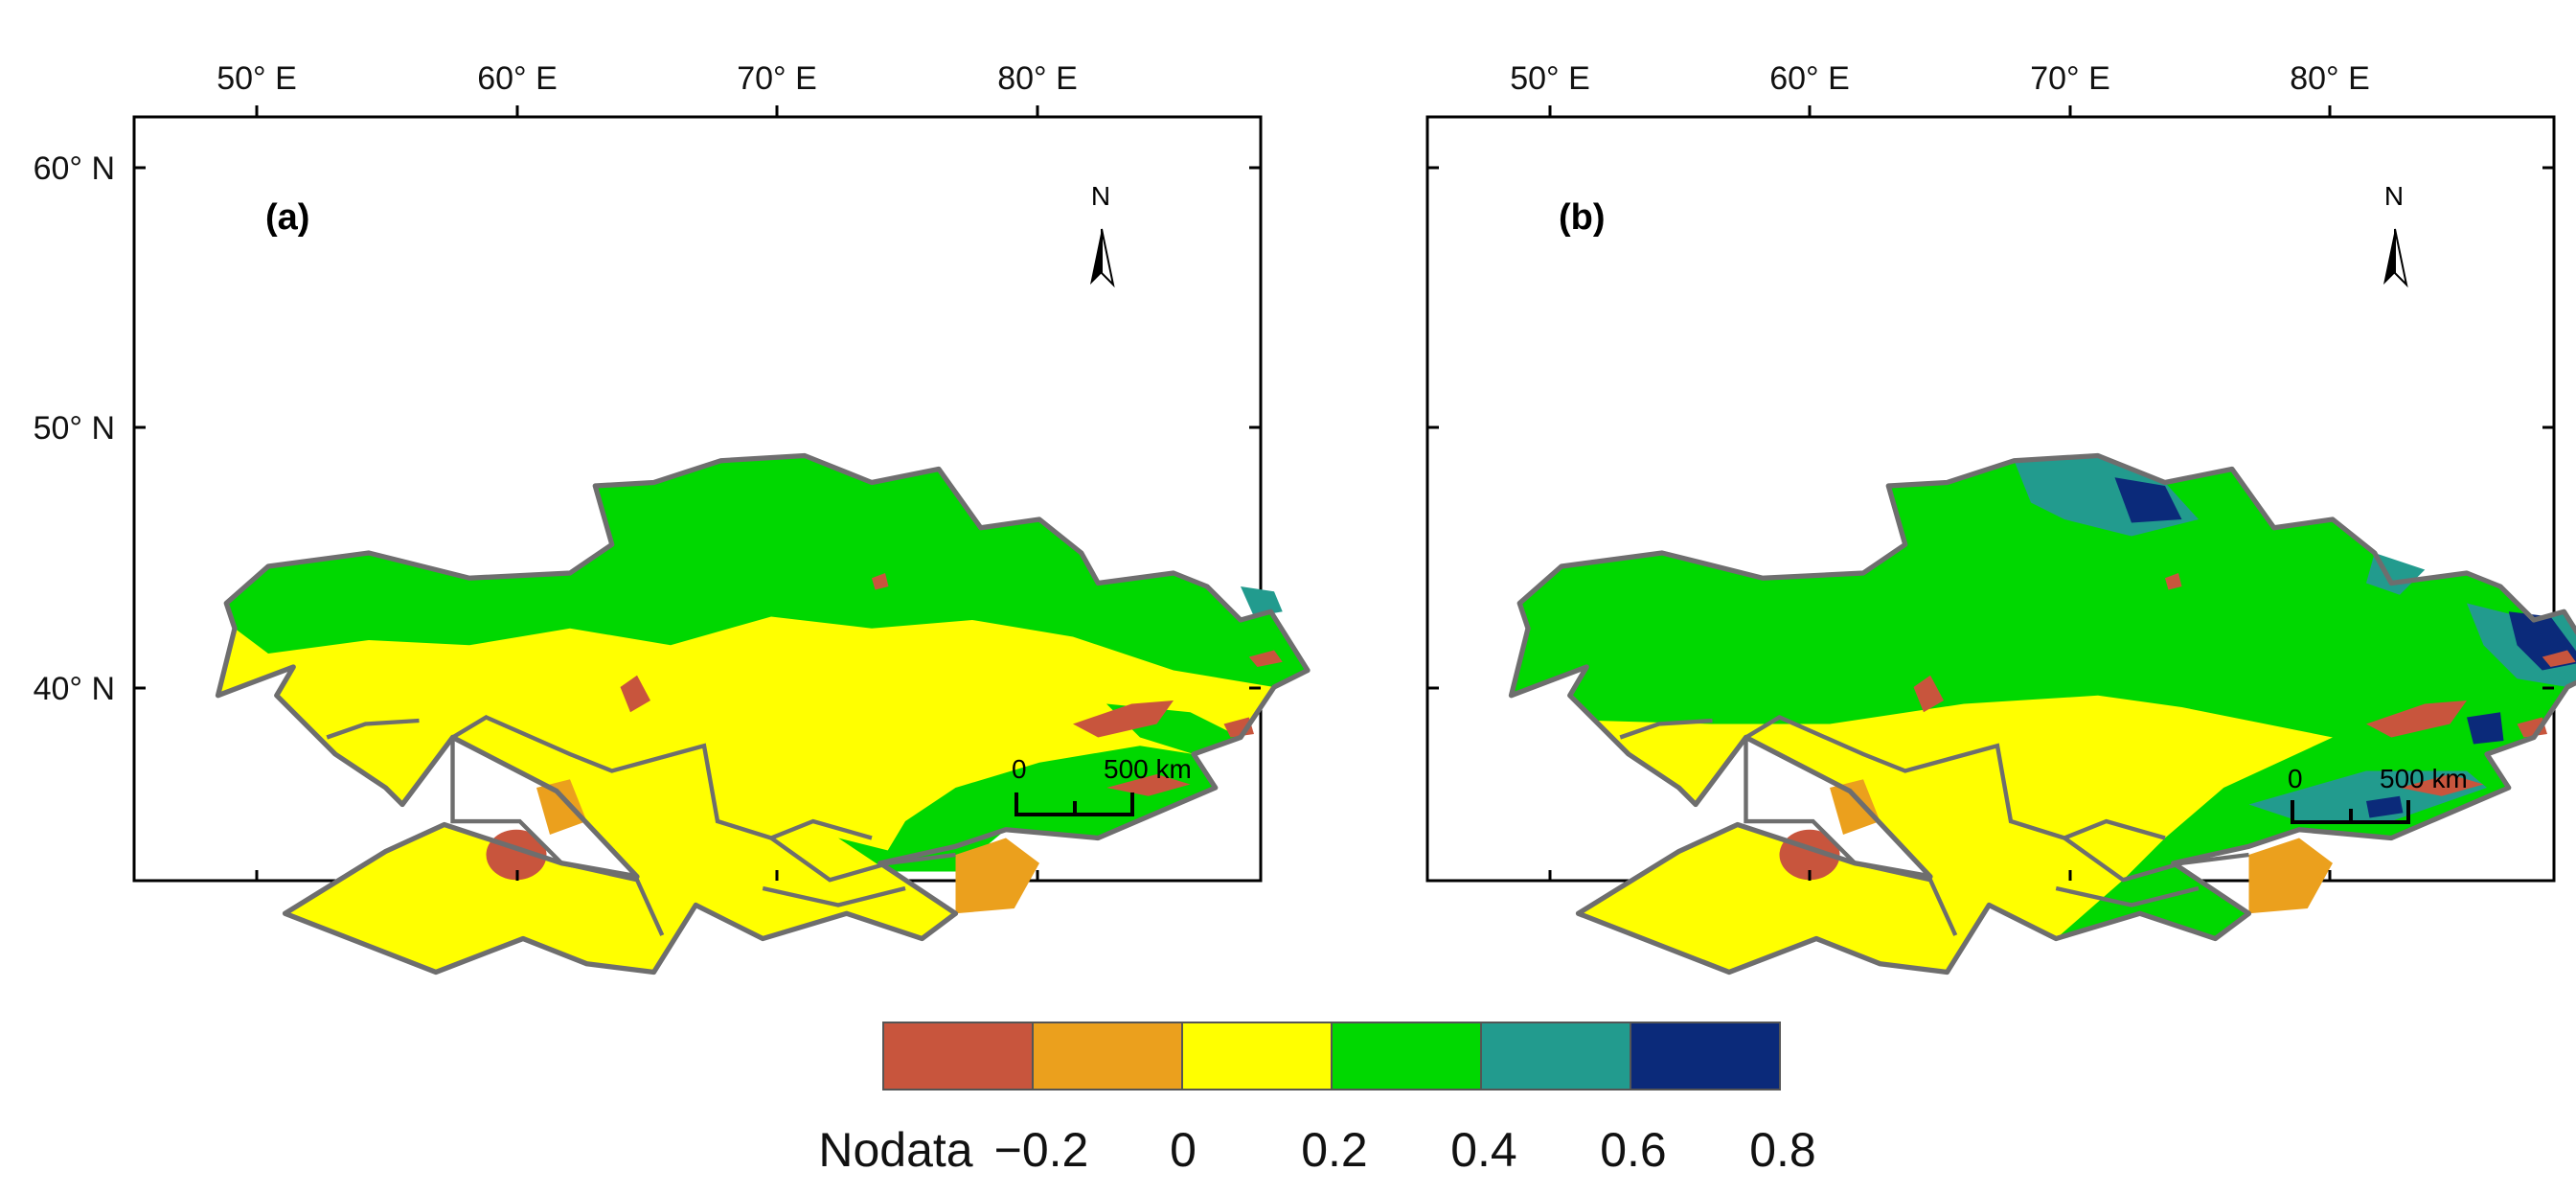 The height and width of the screenshot is (1194, 2576). Describe the element at coordinates (1183, 1150) in the screenshot. I see `legend-label: 0` at that location.